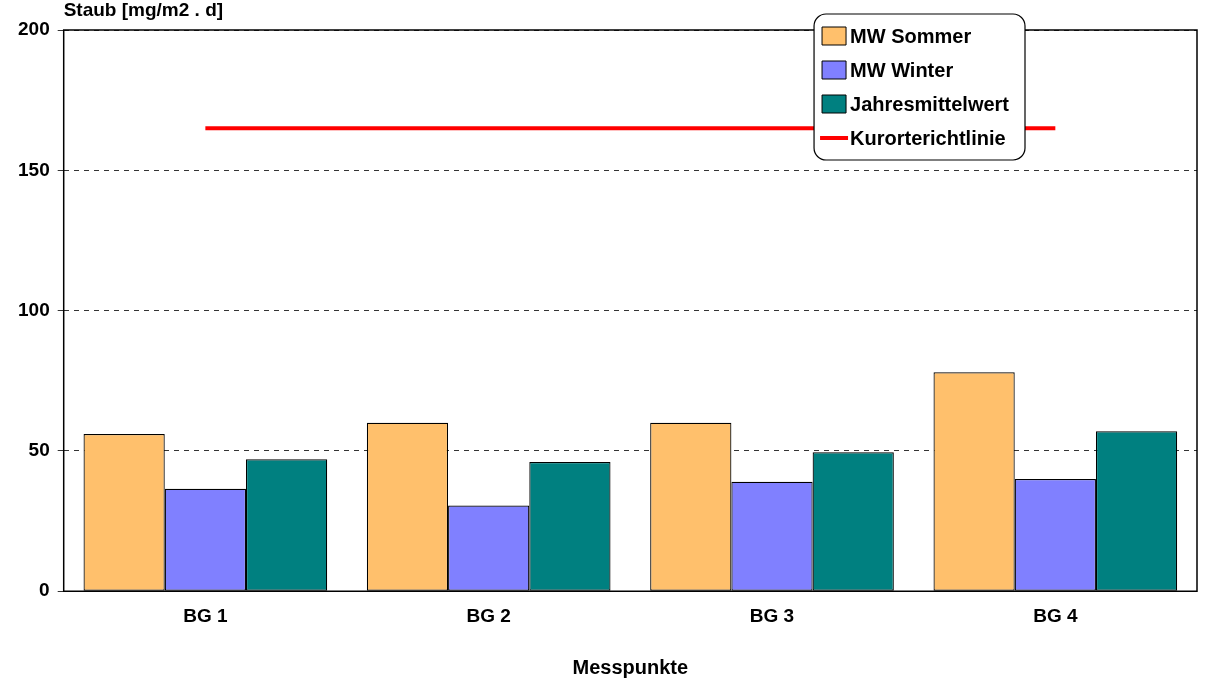  I want to click on y-tick-label: 100, so click(34, 309).